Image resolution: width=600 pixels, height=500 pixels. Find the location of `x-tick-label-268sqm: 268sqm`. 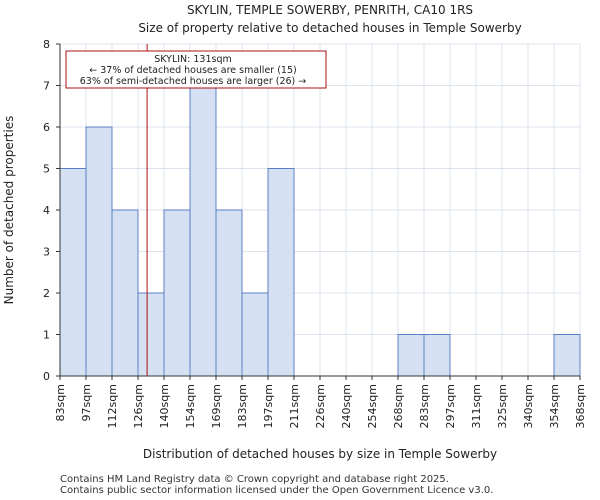

x-tick-label-268sqm: 268sqm is located at coordinates (398, 406).